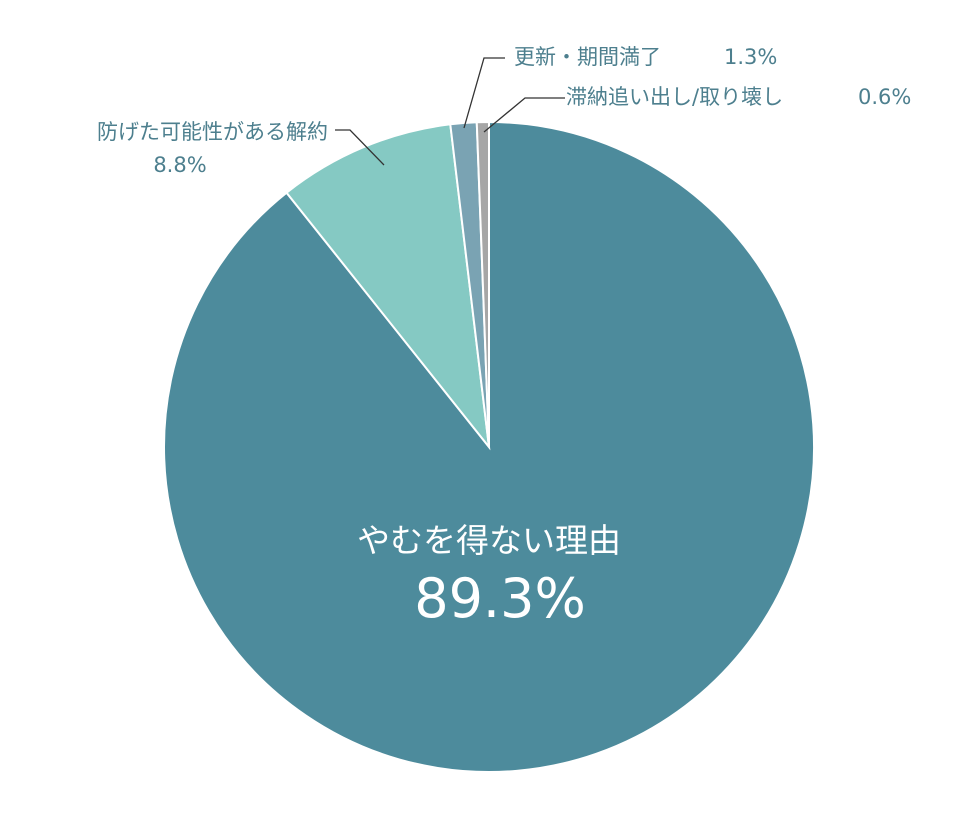 Image resolution: width=971 pixels, height=834 pixels. Describe the element at coordinates (587, 57) in the screenshot. I see `slice3-label-name: 更新・期間満了` at that location.